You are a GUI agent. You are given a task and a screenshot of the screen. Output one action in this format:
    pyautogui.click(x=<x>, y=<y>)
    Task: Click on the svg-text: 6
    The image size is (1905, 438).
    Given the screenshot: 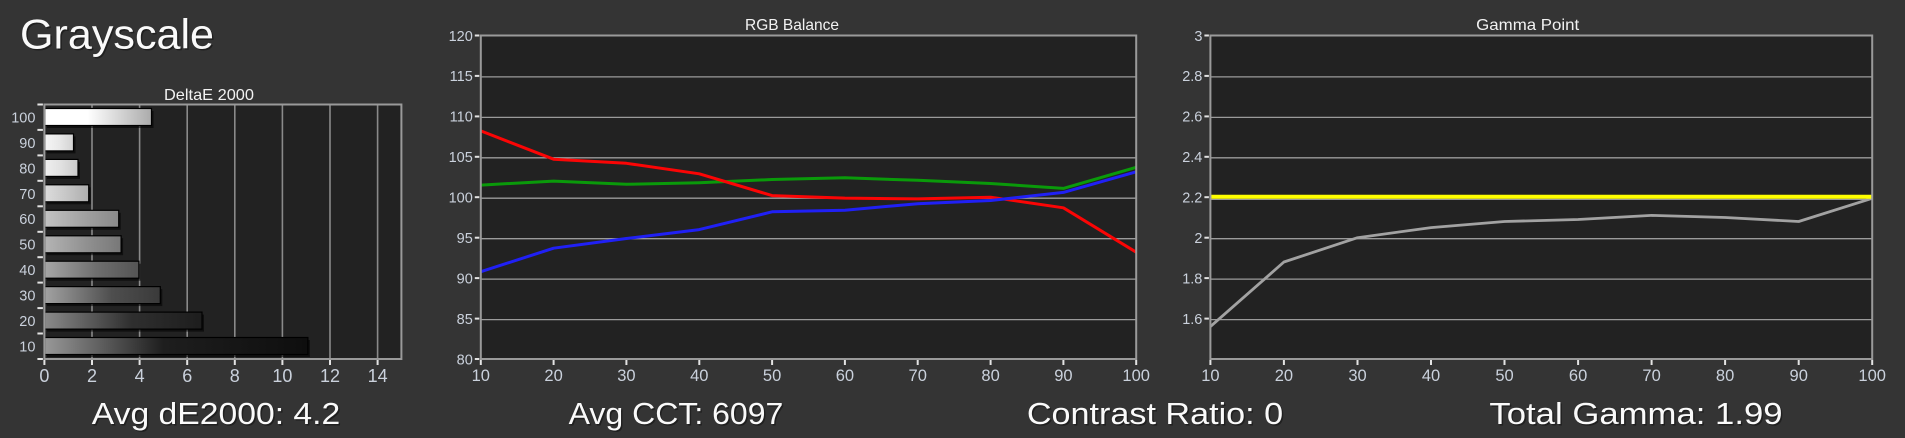 What is the action you would take?
    pyautogui.click(x=187, y=376)
    